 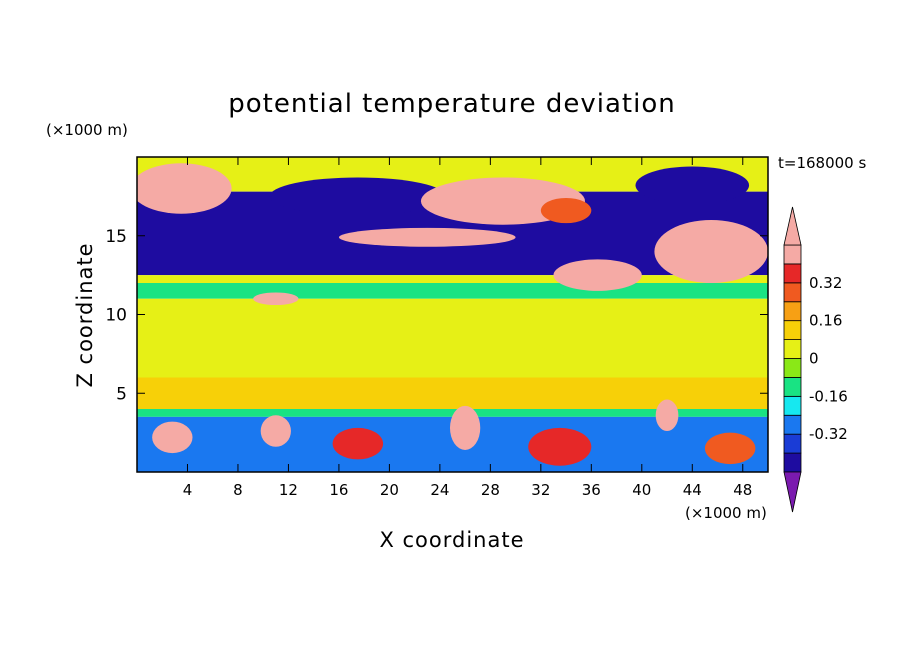 I want to click on x-tick-label: 4, so click(x=188, y=490).